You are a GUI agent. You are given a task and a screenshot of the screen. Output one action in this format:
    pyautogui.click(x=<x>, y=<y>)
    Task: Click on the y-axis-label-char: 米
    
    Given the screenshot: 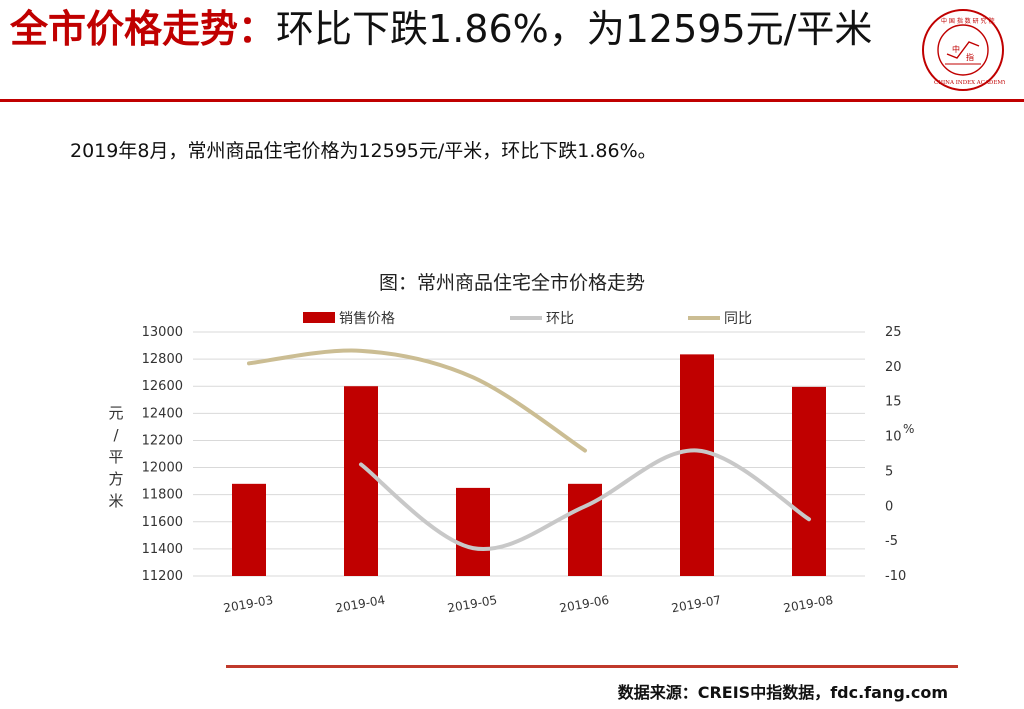 What is the action you would take?
    pyautogui.click(x=115, y=501)
    